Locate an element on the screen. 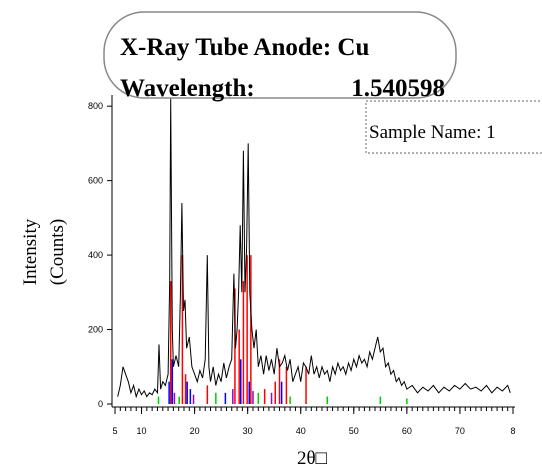 The height and width of the screenshot is (472, 542). y-axis-label: Intensity is located at coordinates (30, 251).